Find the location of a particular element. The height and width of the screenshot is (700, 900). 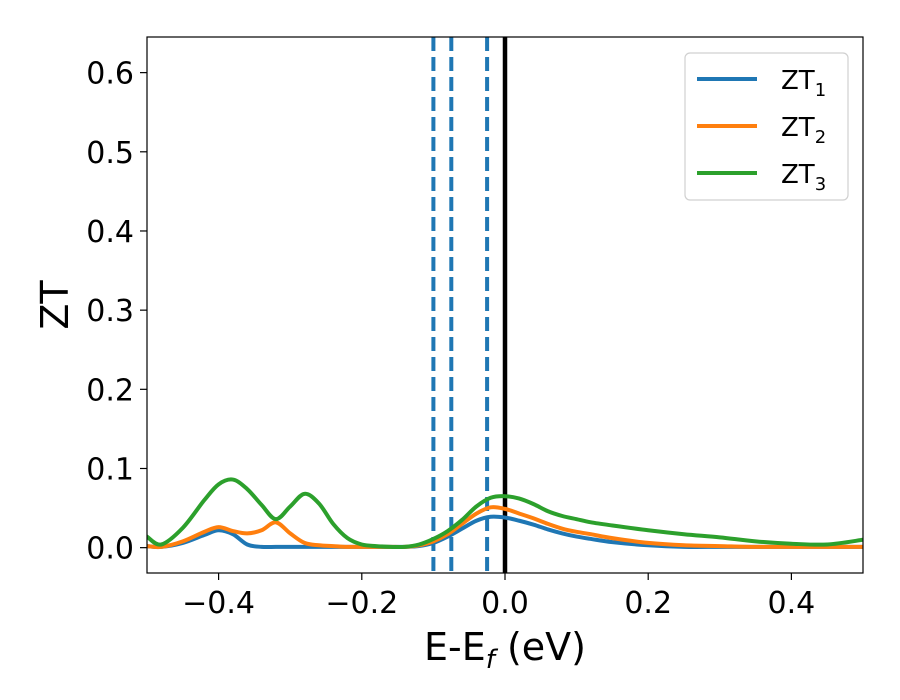

legend-box is located at coordinates (766, 126).